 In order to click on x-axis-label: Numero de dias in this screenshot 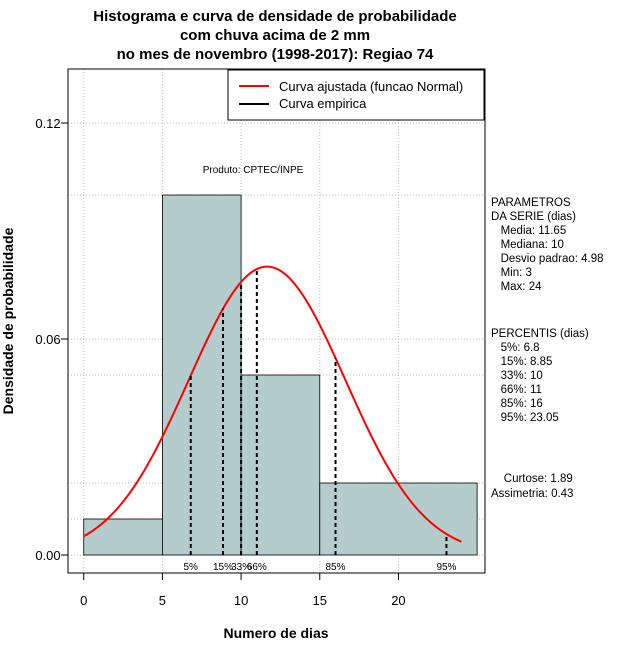, I will do `click(275, 633)`.